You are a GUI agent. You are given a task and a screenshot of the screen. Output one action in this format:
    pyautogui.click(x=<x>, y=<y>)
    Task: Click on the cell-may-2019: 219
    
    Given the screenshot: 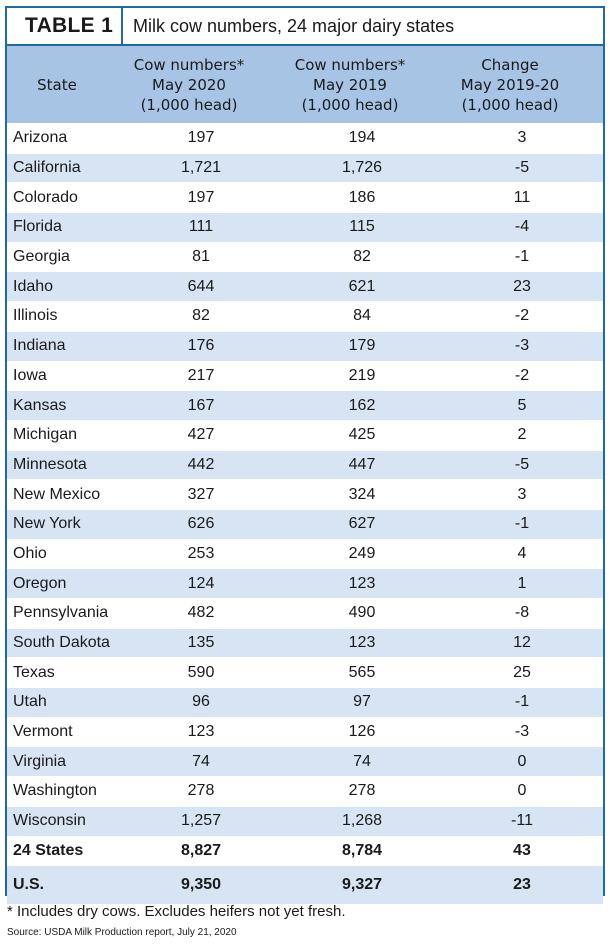 What is the action you would take?
    pyautogui.click(x=362, y=375)
    